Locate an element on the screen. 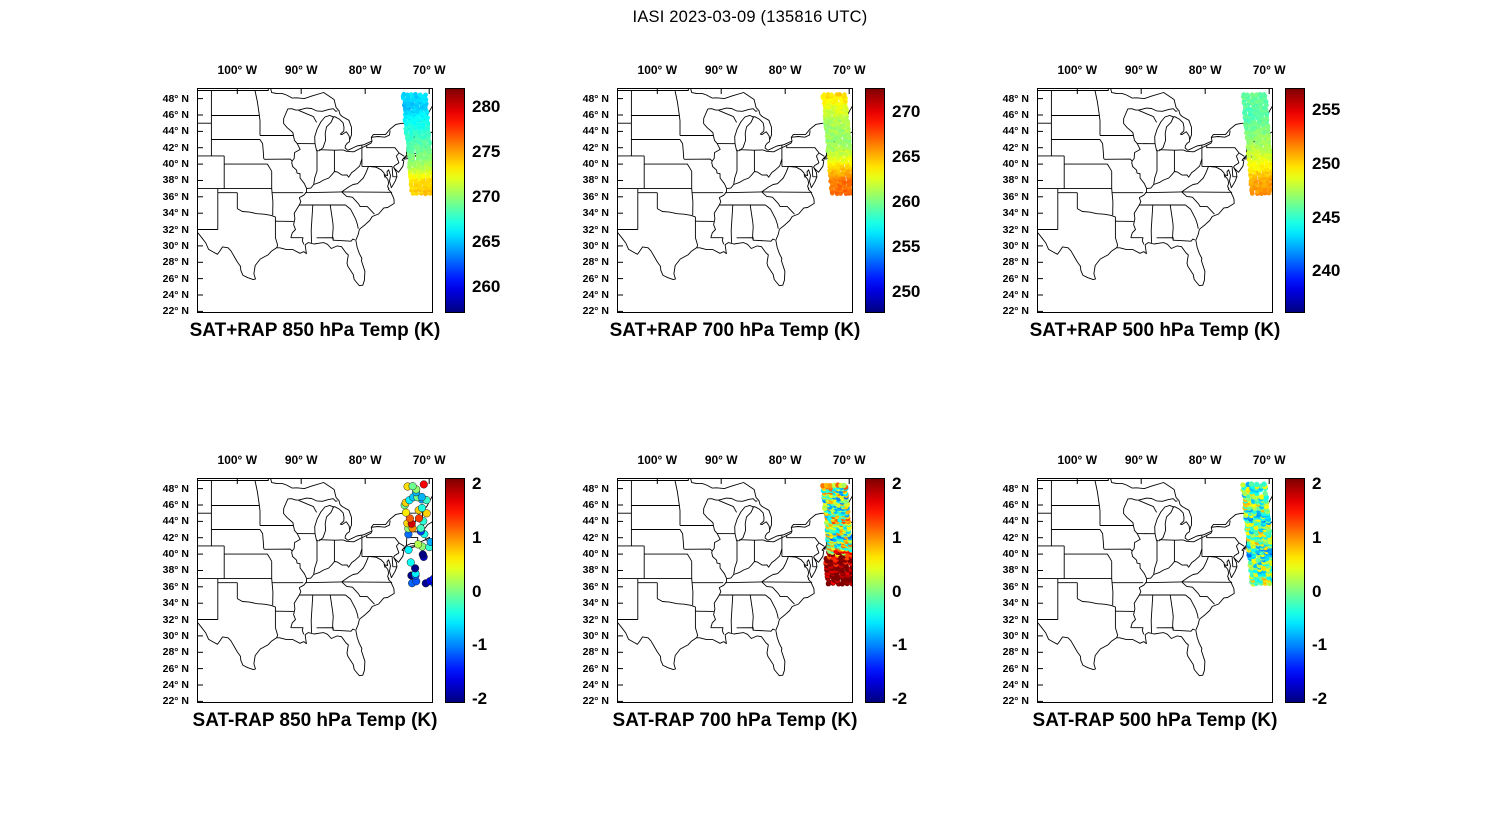  panel-title: SAT+RAP 500 hPa Temp (K) is located at coordinates (1155, 330).